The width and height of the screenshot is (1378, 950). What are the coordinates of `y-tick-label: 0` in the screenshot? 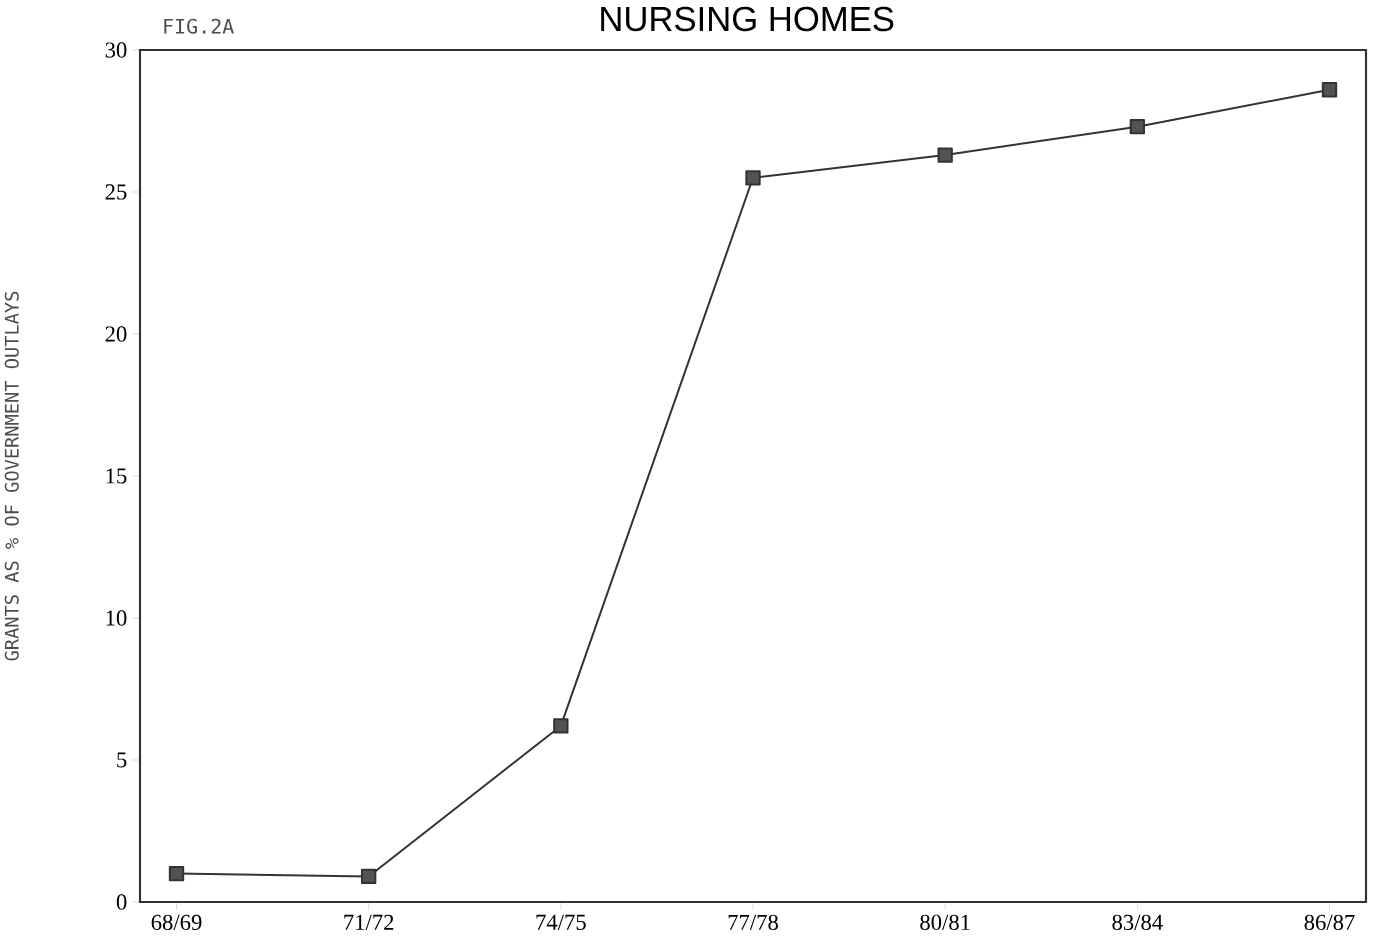 It's located at (121, 902).